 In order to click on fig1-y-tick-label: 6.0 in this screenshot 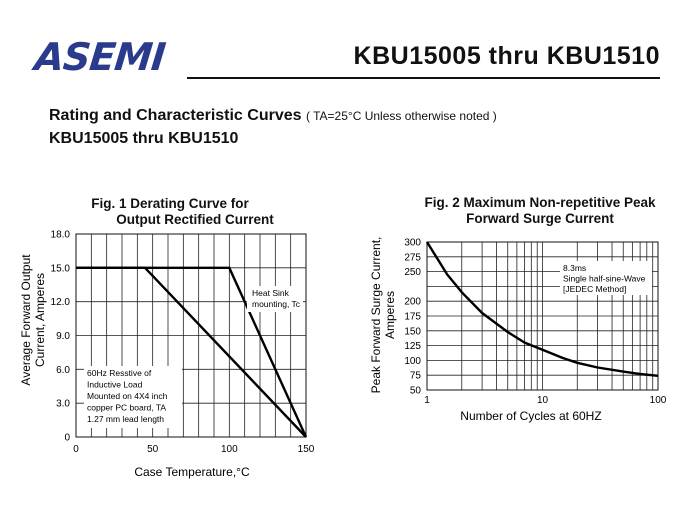, I will do `click(63, 370)`.